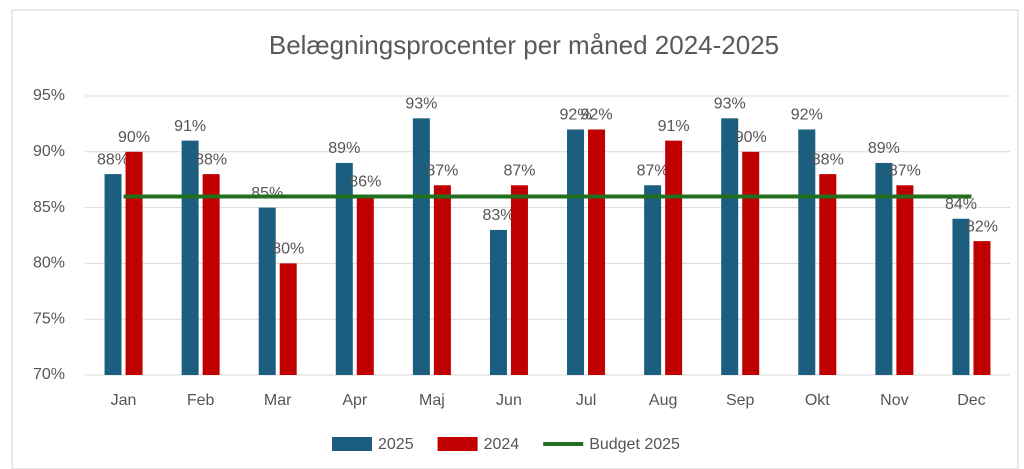  What do you see at coordinates (971, 400) in the screenshot?
I see `x-tick-label: Dec` at bounding box center [971, 400].